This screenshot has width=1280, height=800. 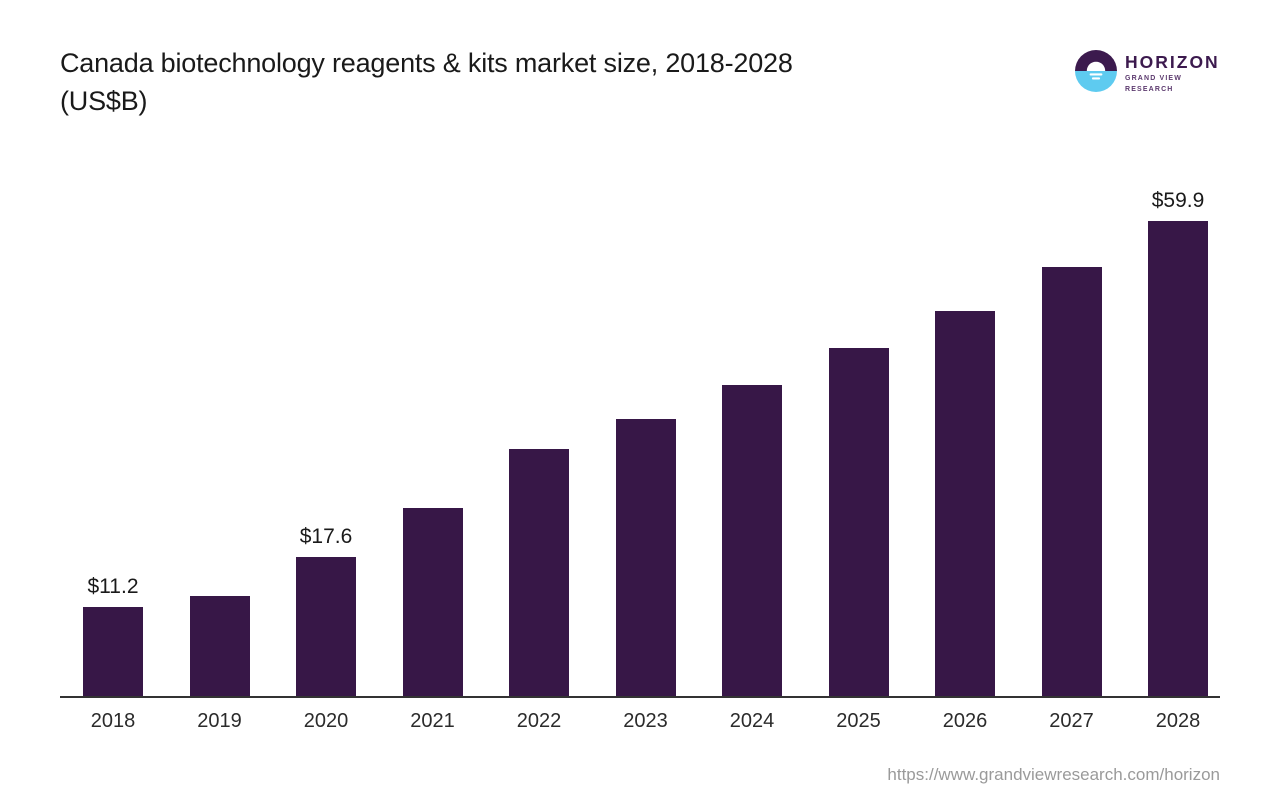 I want to click on bar-2025, so click(x=858, y=522).